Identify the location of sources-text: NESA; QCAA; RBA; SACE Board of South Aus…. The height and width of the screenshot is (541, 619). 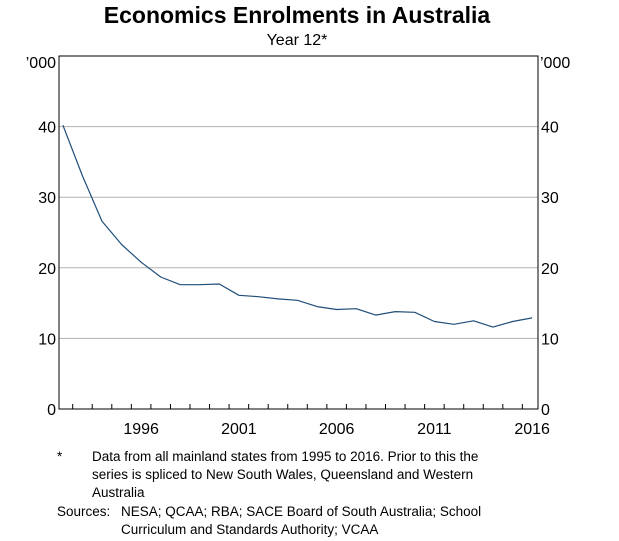
(301, 520).